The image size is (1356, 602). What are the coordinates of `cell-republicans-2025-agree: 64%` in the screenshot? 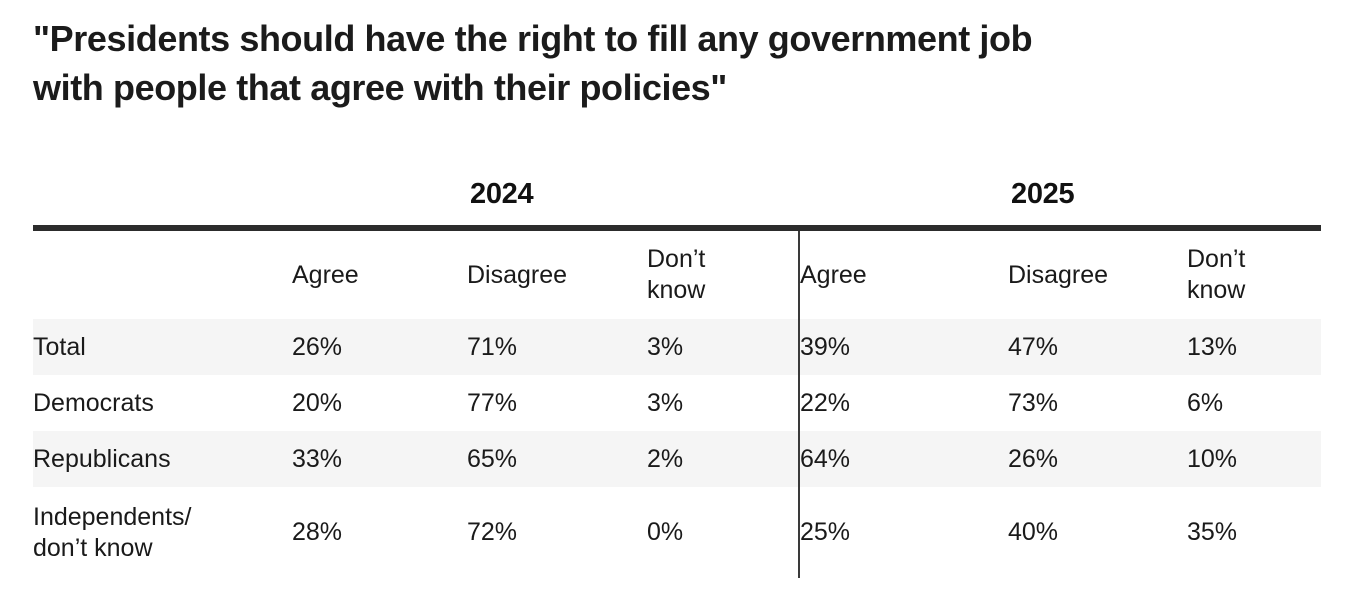 It's located at (903, 459).